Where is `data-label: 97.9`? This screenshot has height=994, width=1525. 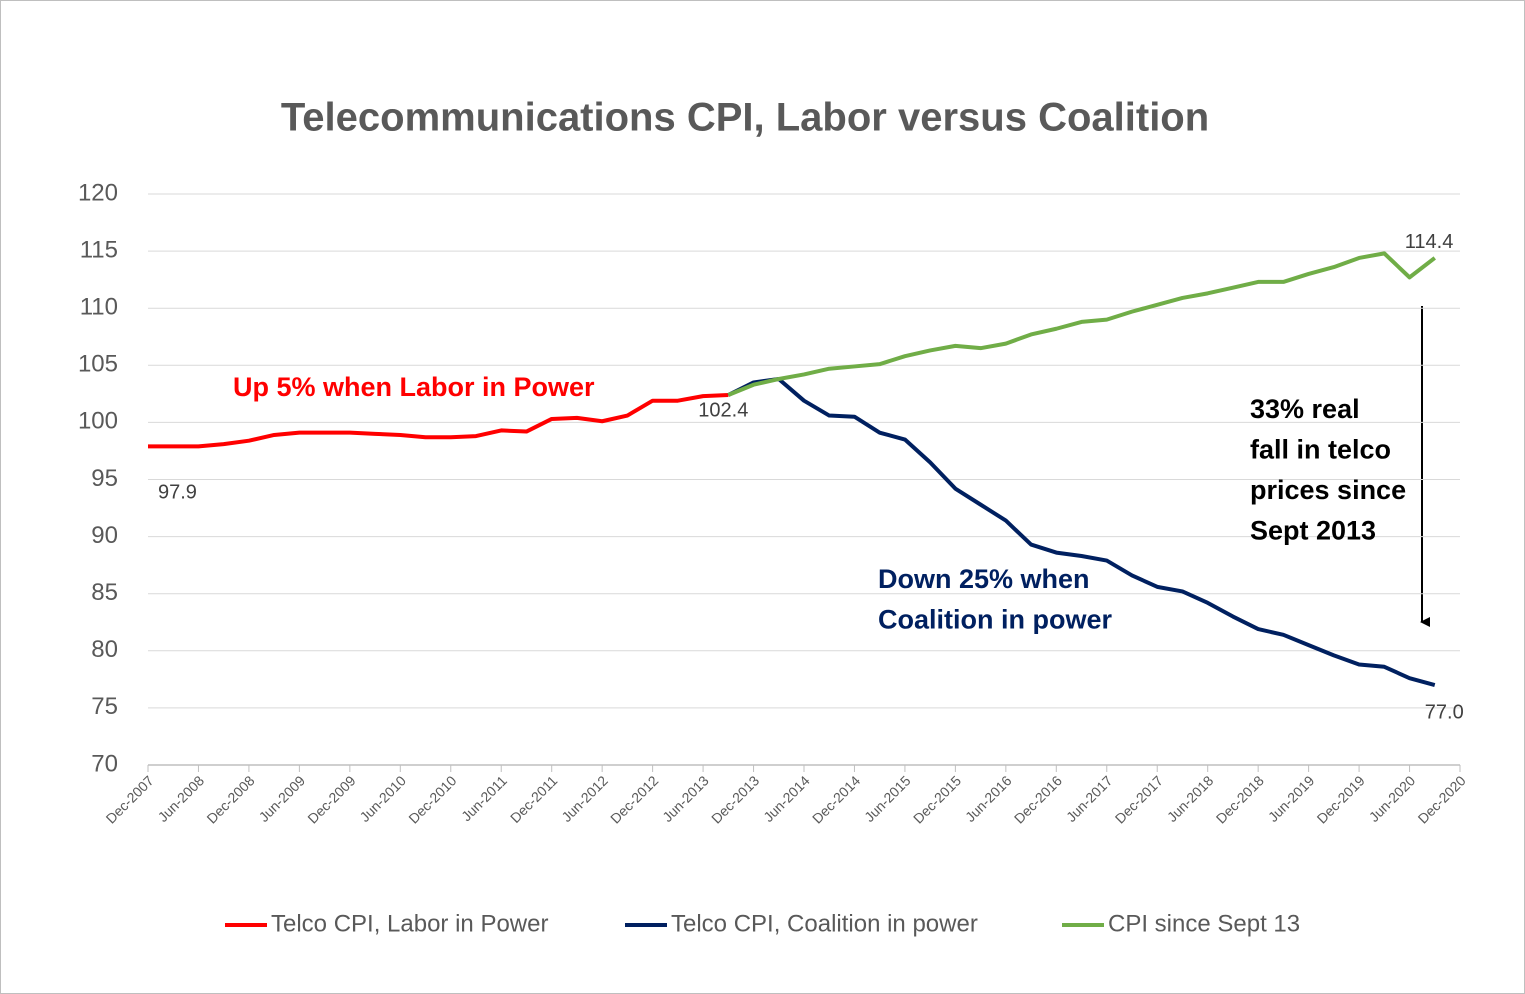
data-label: 97.9 is located at coordinates (177, 493).